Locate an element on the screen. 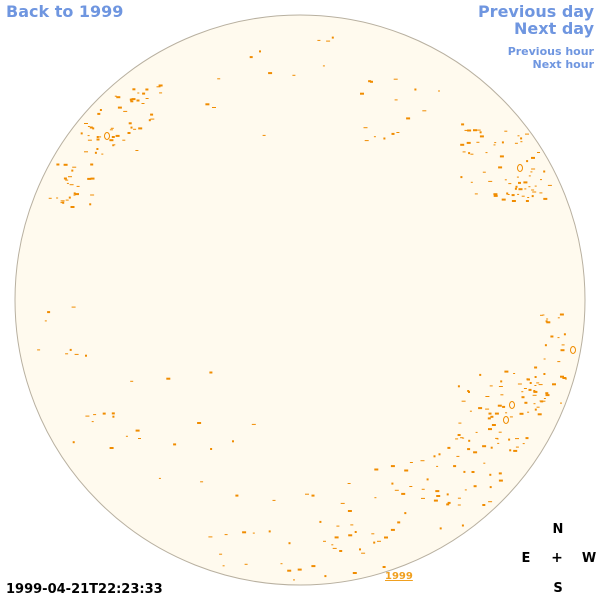  next-hour-link: Next hour is located at coordinates (563, 64).